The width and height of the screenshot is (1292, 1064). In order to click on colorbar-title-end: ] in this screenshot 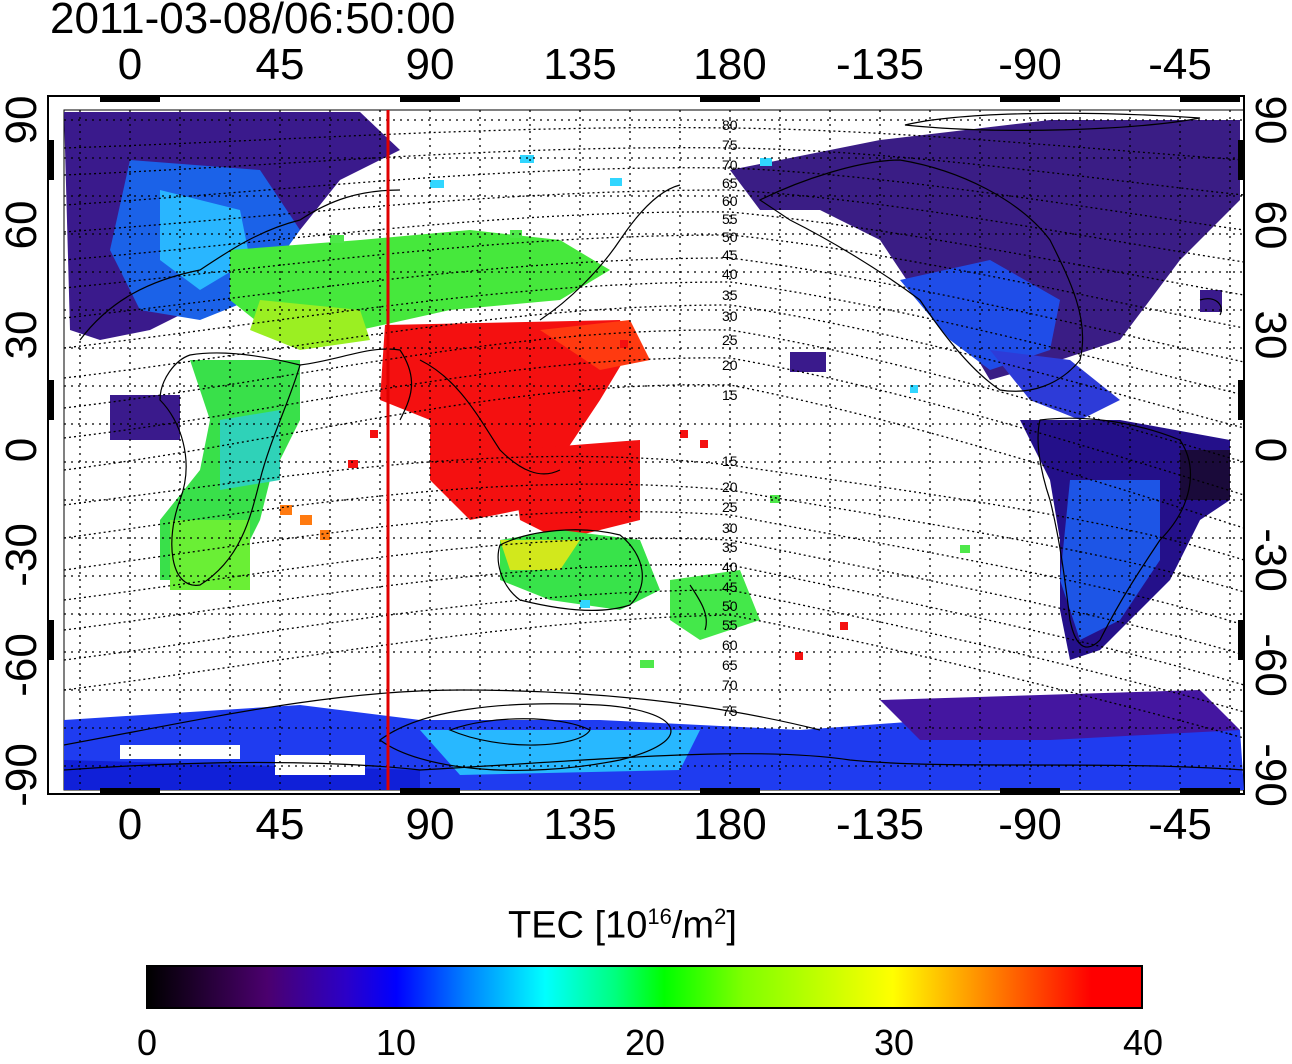, I will do `click(731, 925)`.